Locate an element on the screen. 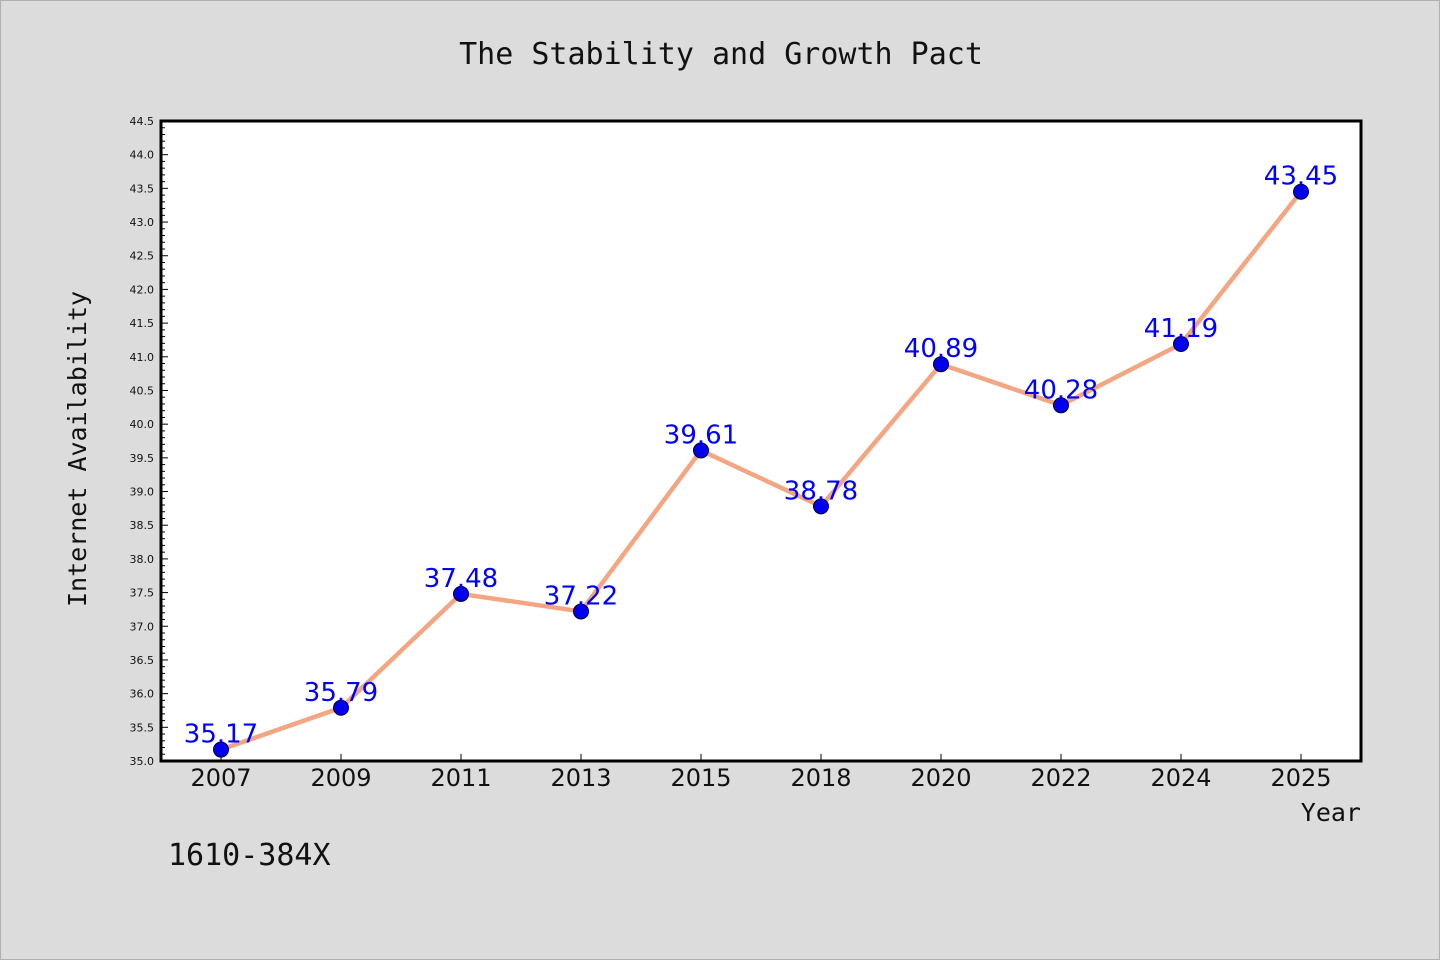  x-tick-label: 2018 is located at coordinates (820, 778).